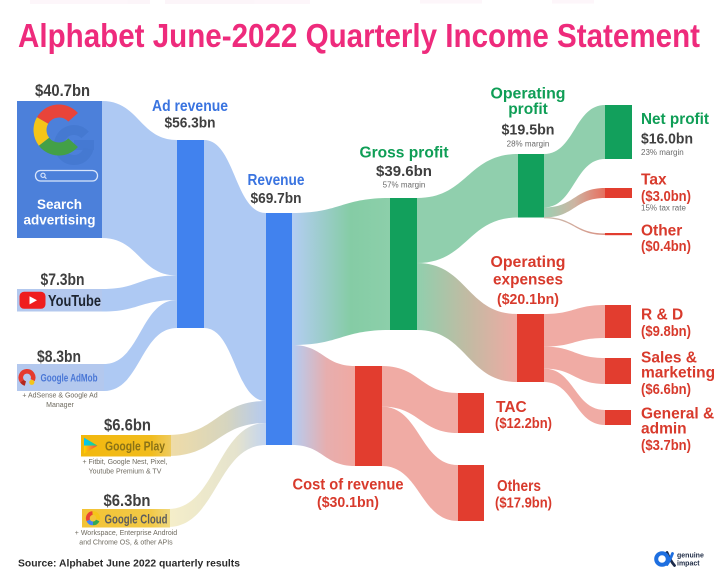 This screenshot has width=720, height=581. Describe the element at coordinates (124, 462) in the screenshot. I see `svg-text: + Fitbit, Google Nest, Pixel,` at that location.